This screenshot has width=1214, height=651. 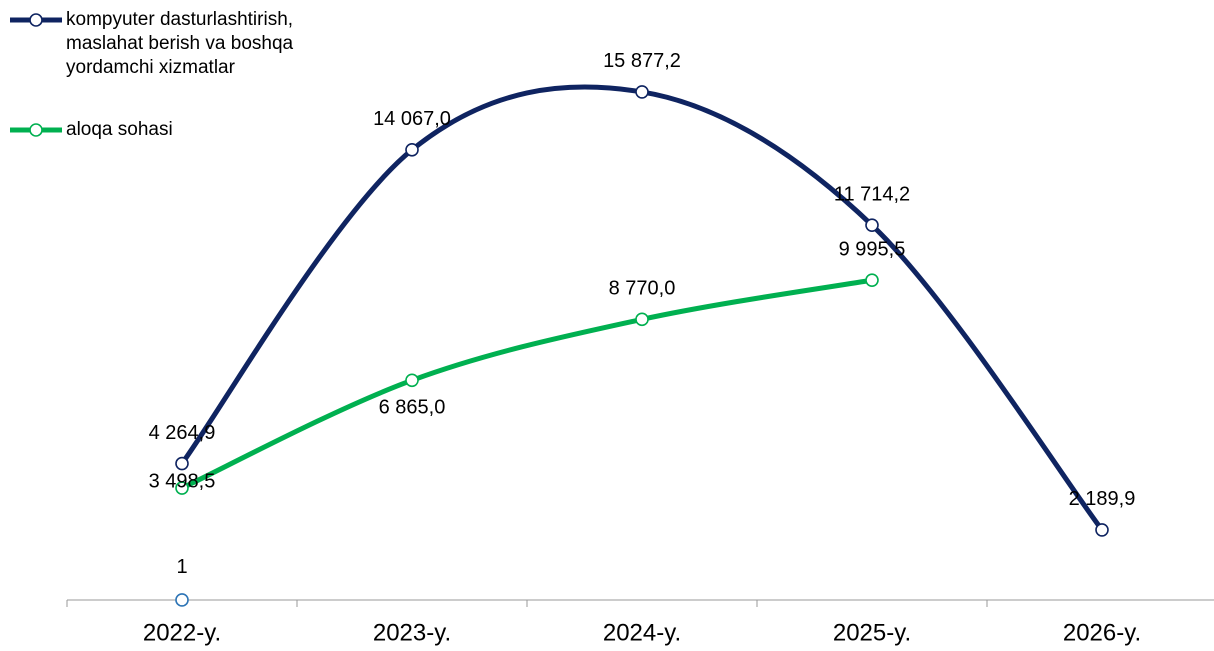 What do you see at coordinates (119, 129) in the screenshot?
I see `legend-label: aloqa sohasi` at bounding box center [119, 129].